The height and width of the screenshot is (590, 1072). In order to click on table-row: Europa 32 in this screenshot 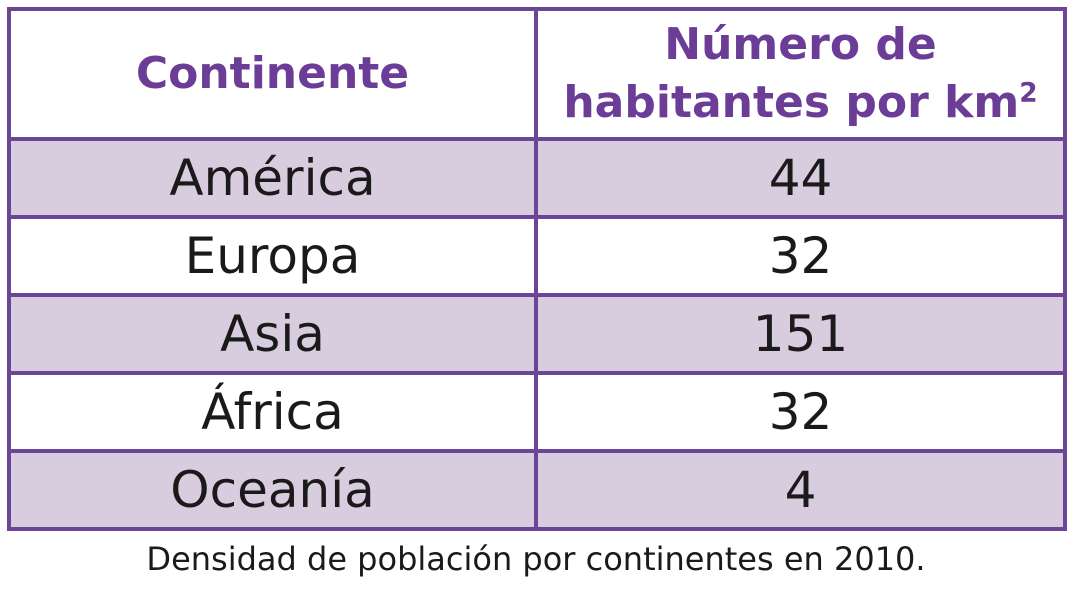, I will do `click(537, 256)`.